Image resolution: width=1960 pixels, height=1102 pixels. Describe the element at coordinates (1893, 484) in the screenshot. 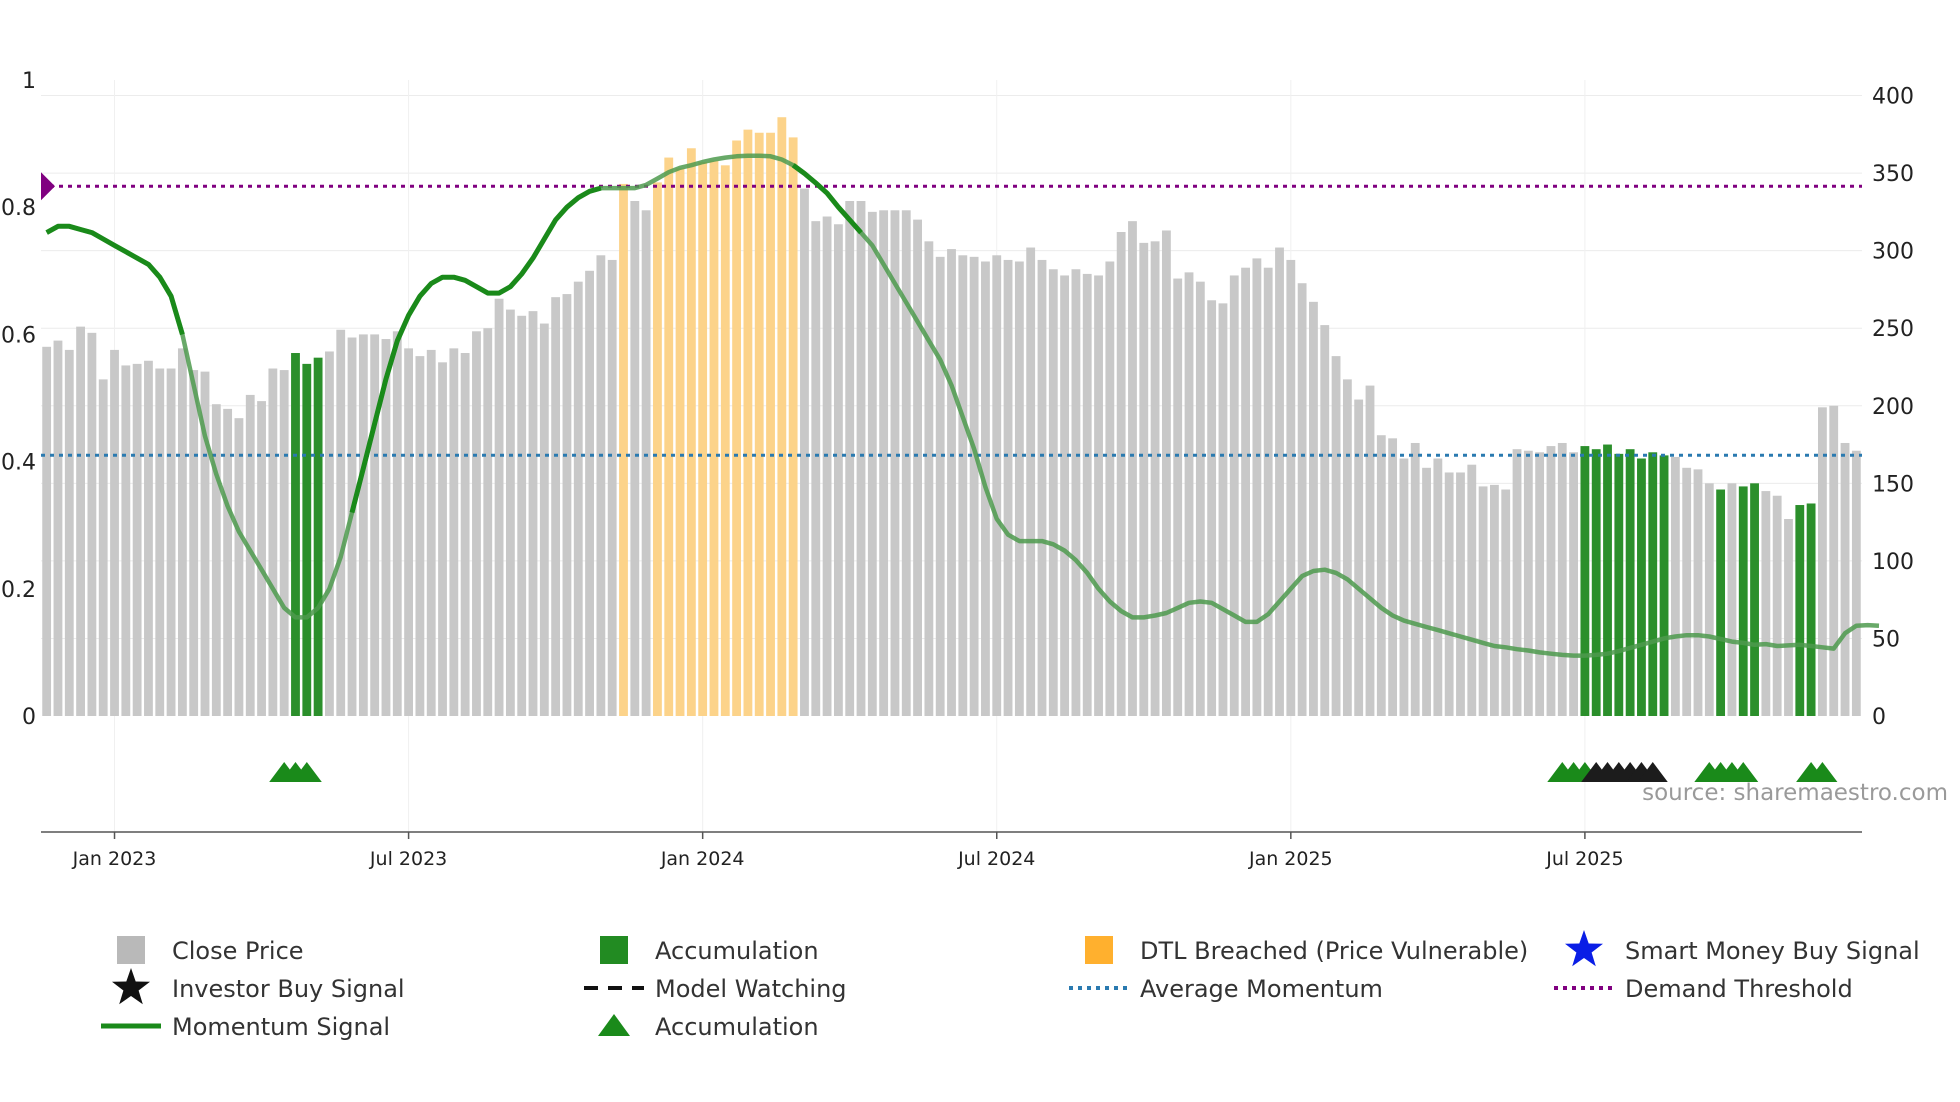

I see `right-tick-label: 150` at that location.